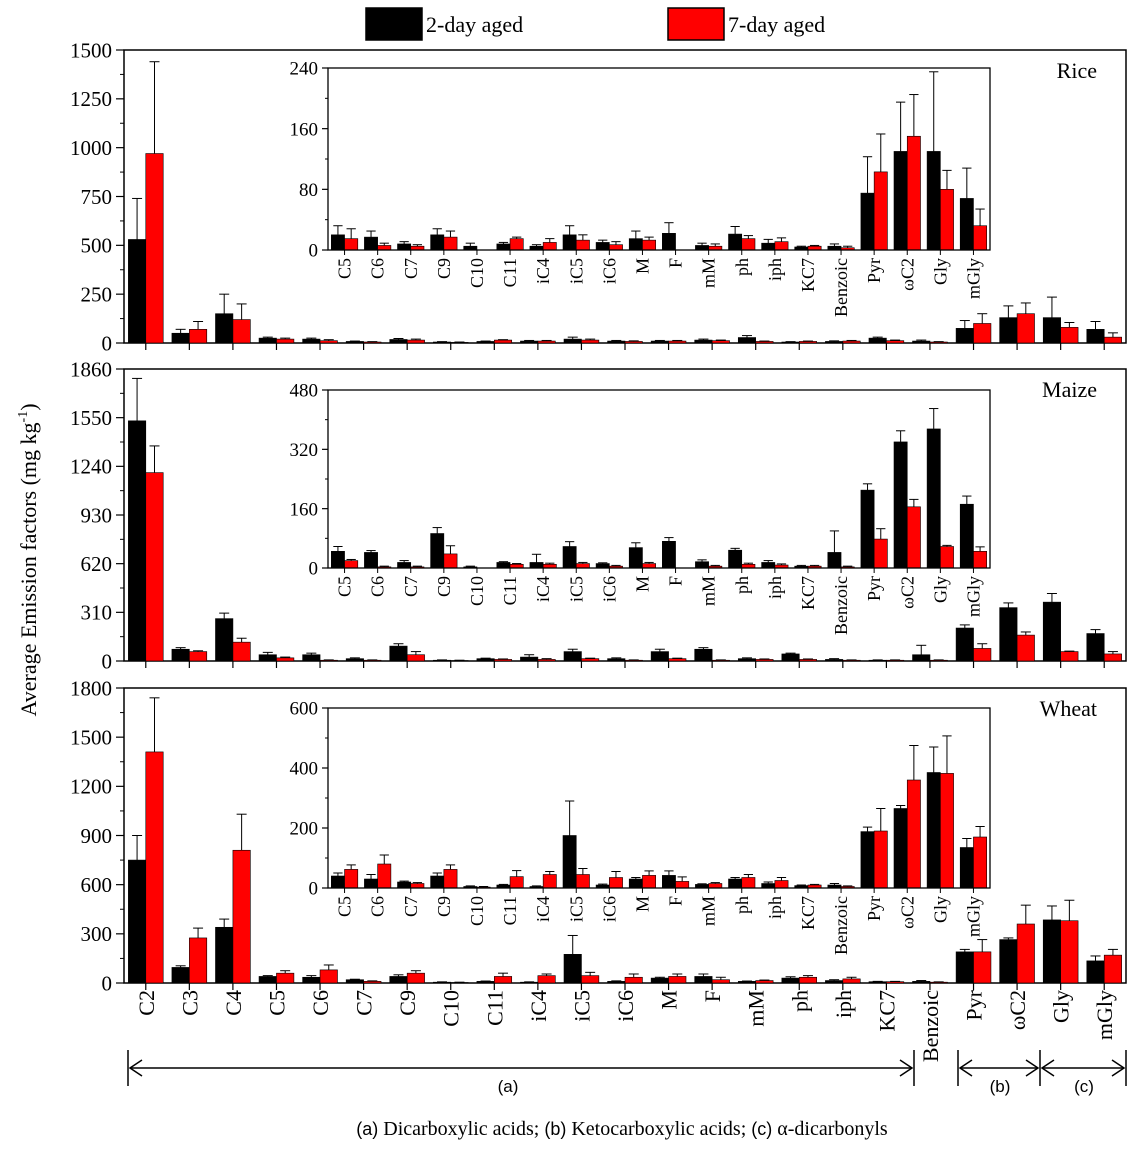 The width and height of the screenshot is (1139, 1152). I want to click on main-y-tick-label: 1800, so click(91, 688).